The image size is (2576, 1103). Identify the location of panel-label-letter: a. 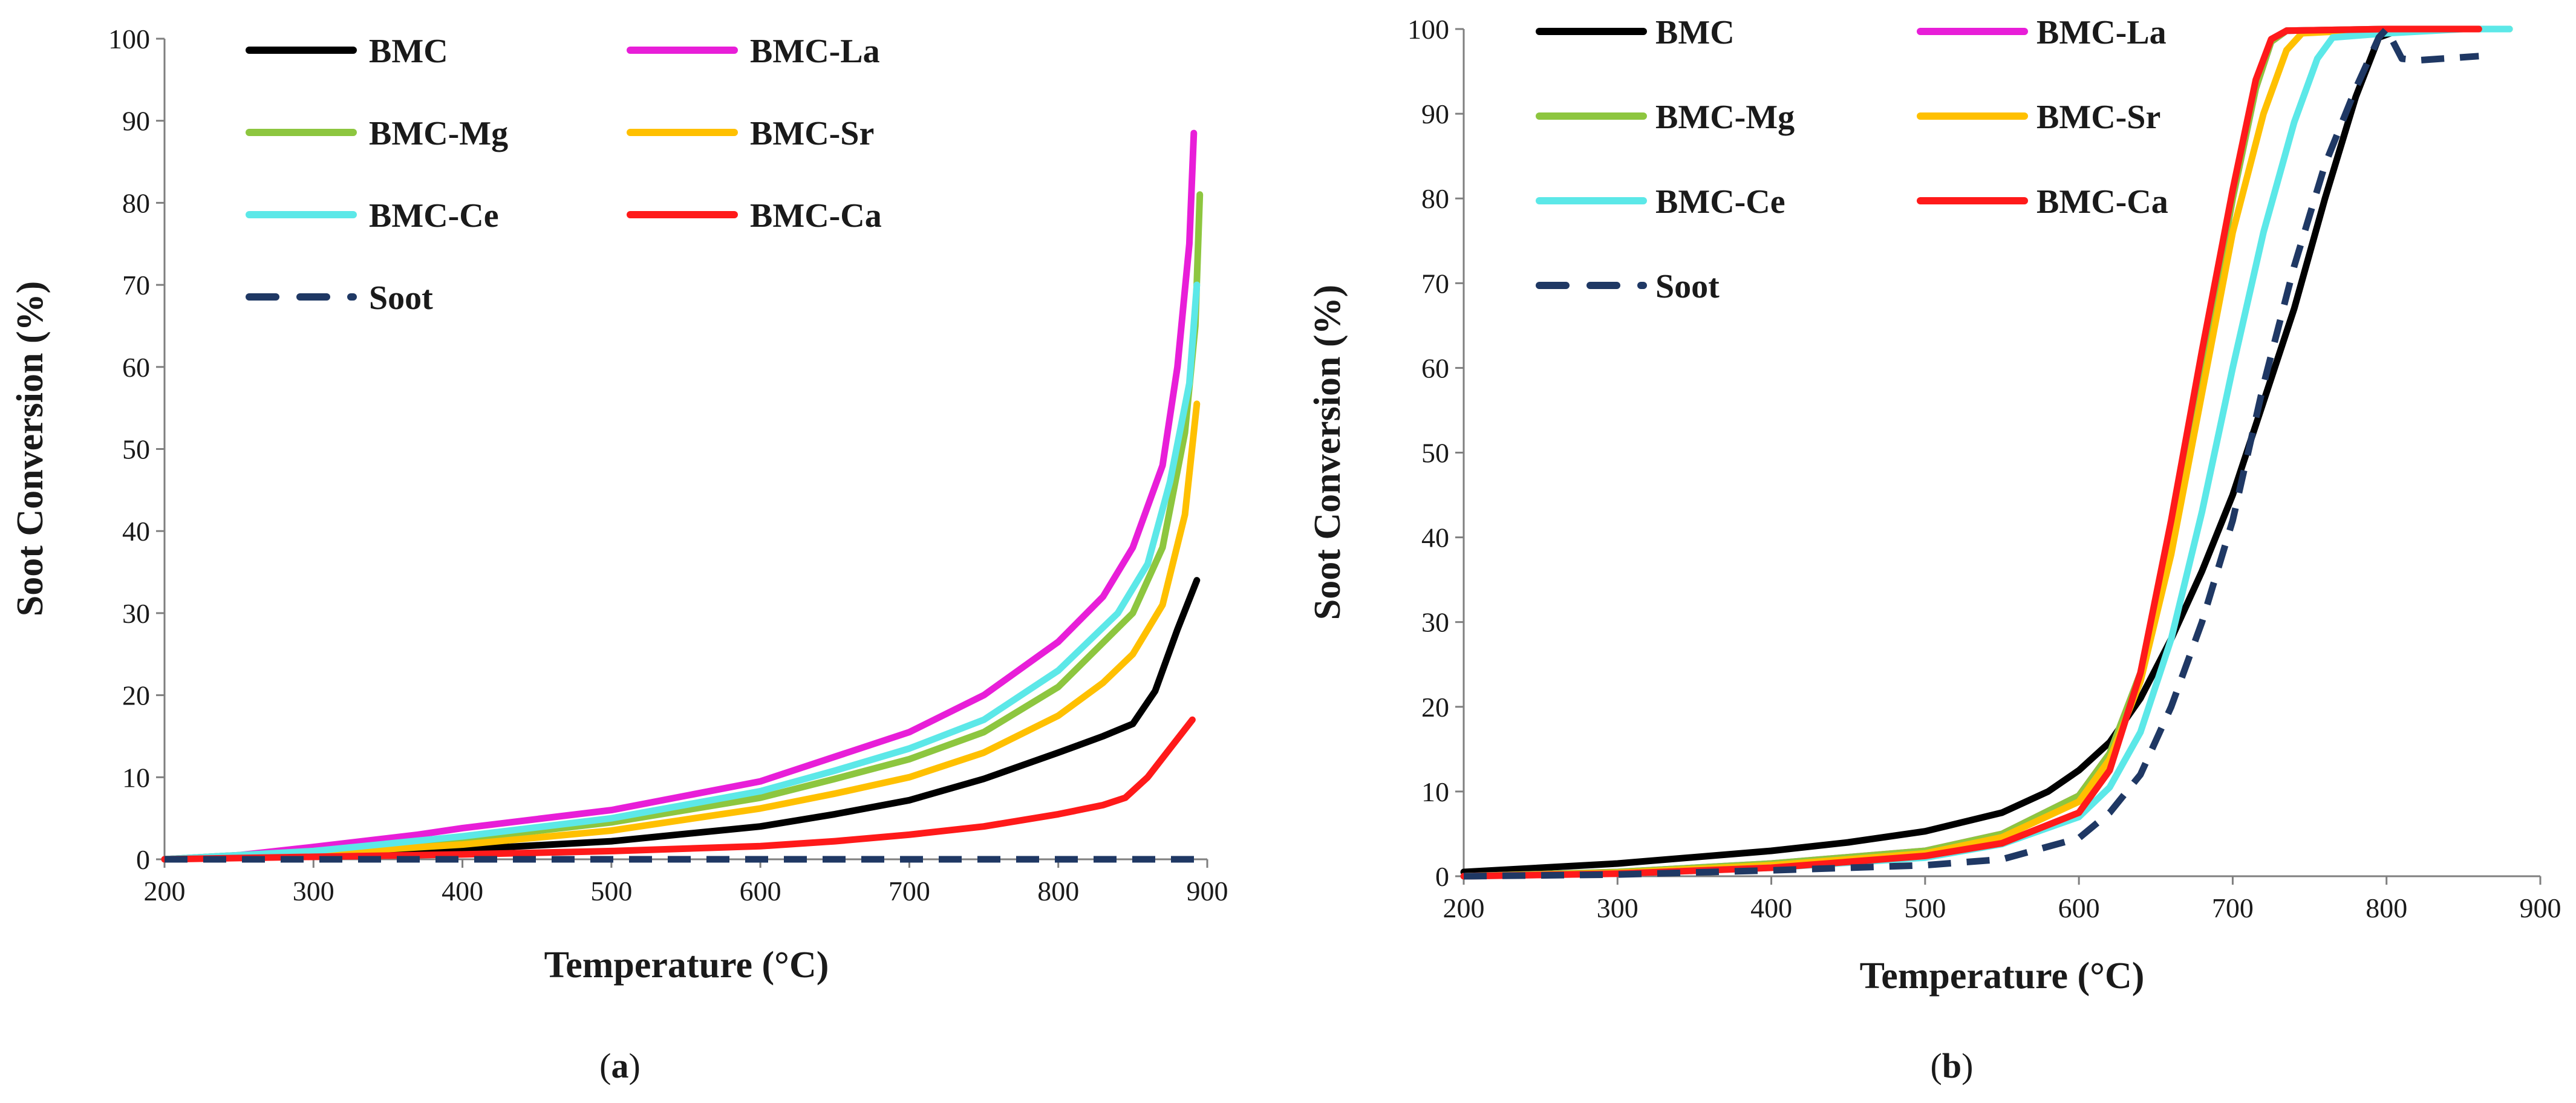
(620, 1065).